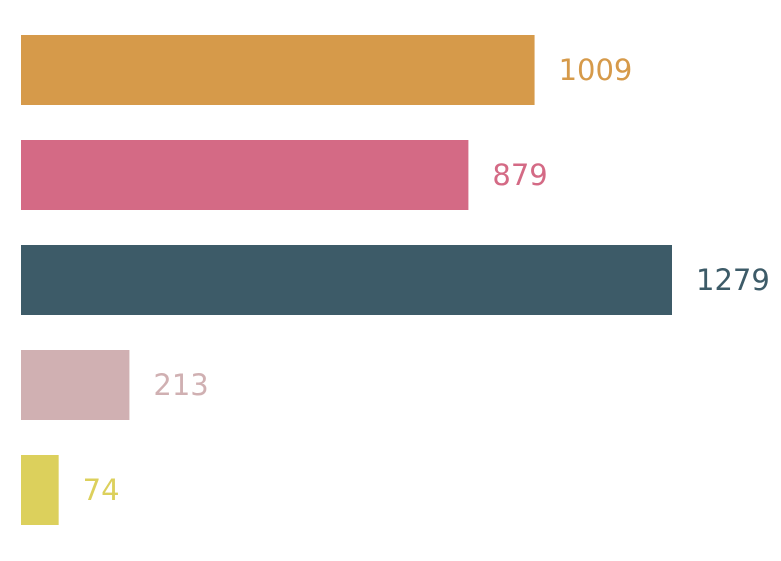  Describe the element at coordinates (733, 280) in the screenshot. I see `bar-value-label-2: 1279` at that location.